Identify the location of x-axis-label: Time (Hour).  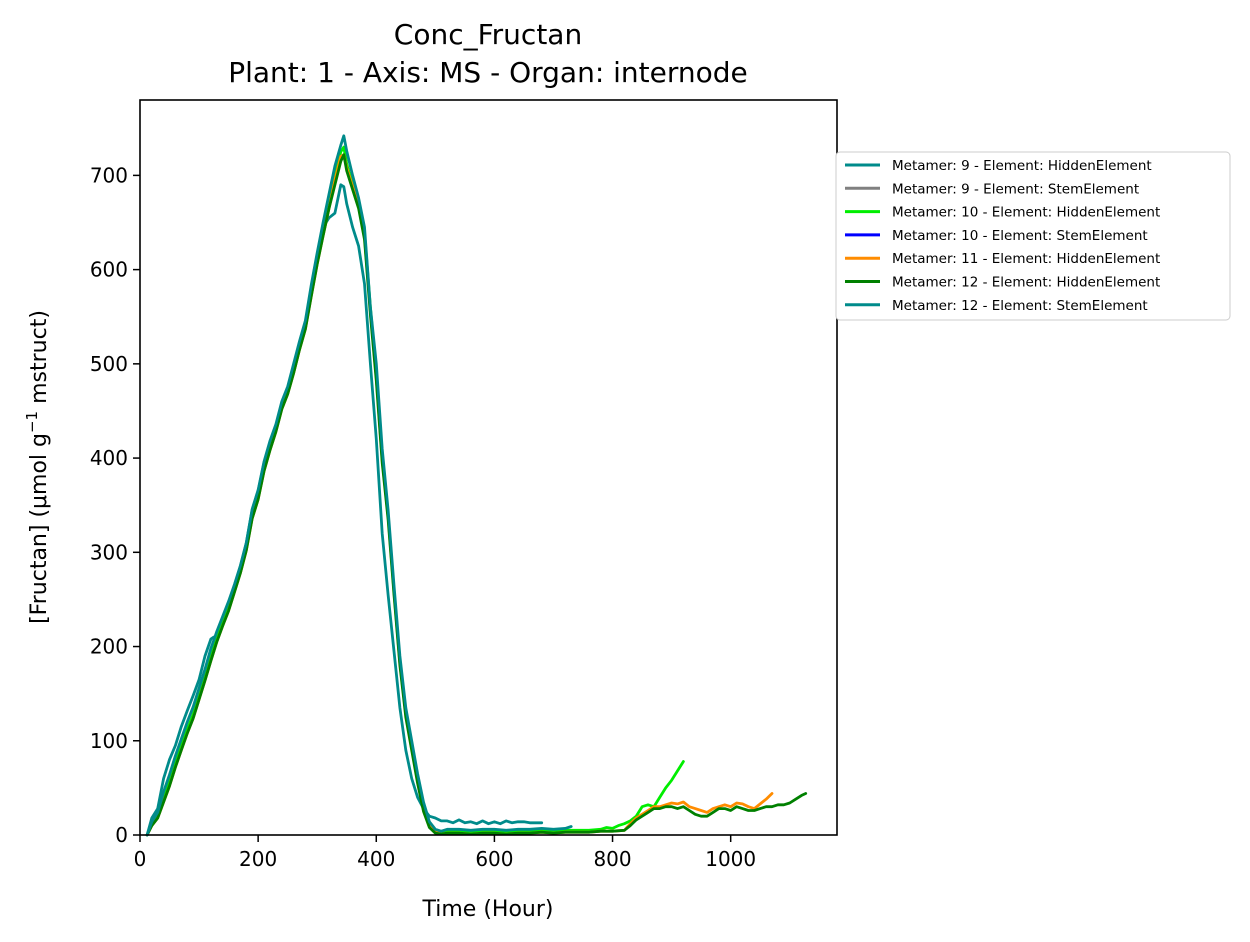
(488, 909).